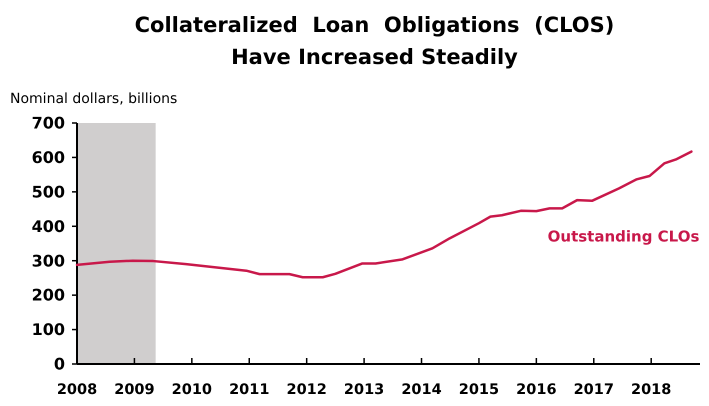 The image size is (709, 406). Describe the element at coordinates (594, 390) in the screenshot. I see `x-tick-label: 2017` at that location.